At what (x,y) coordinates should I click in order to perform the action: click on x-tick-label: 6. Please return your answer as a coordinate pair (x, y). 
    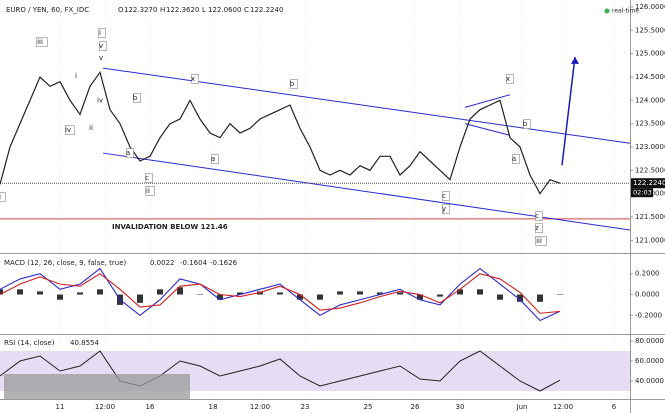
    Looking at the image, I should click on (614, 407).